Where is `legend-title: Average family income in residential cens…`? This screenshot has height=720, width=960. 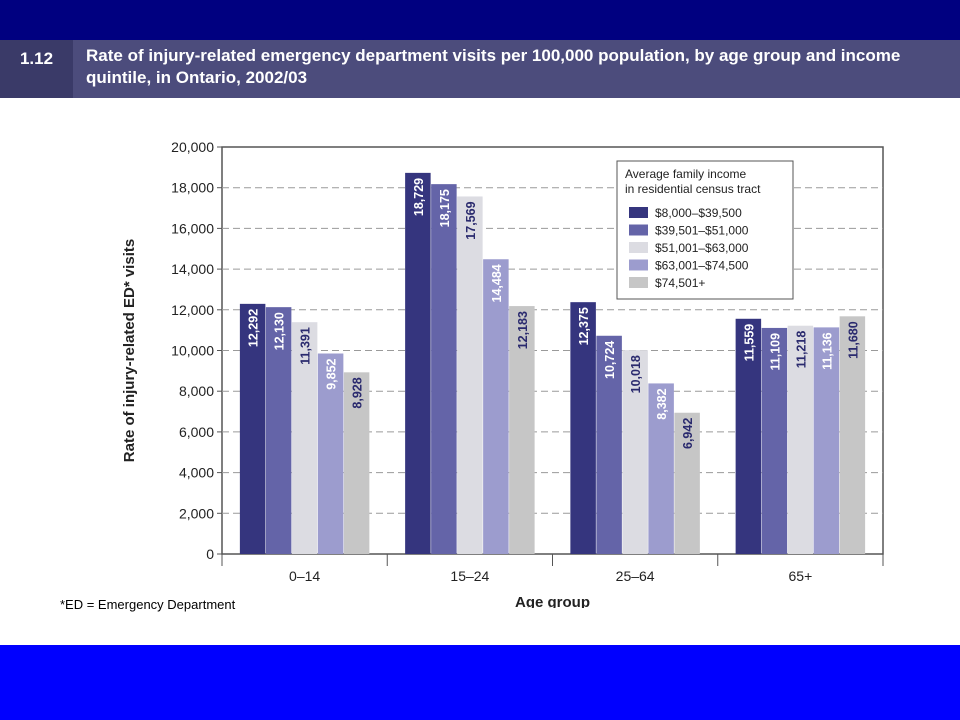 legend-title: Average family income in residential cens… is located at coordinates (693, 181).